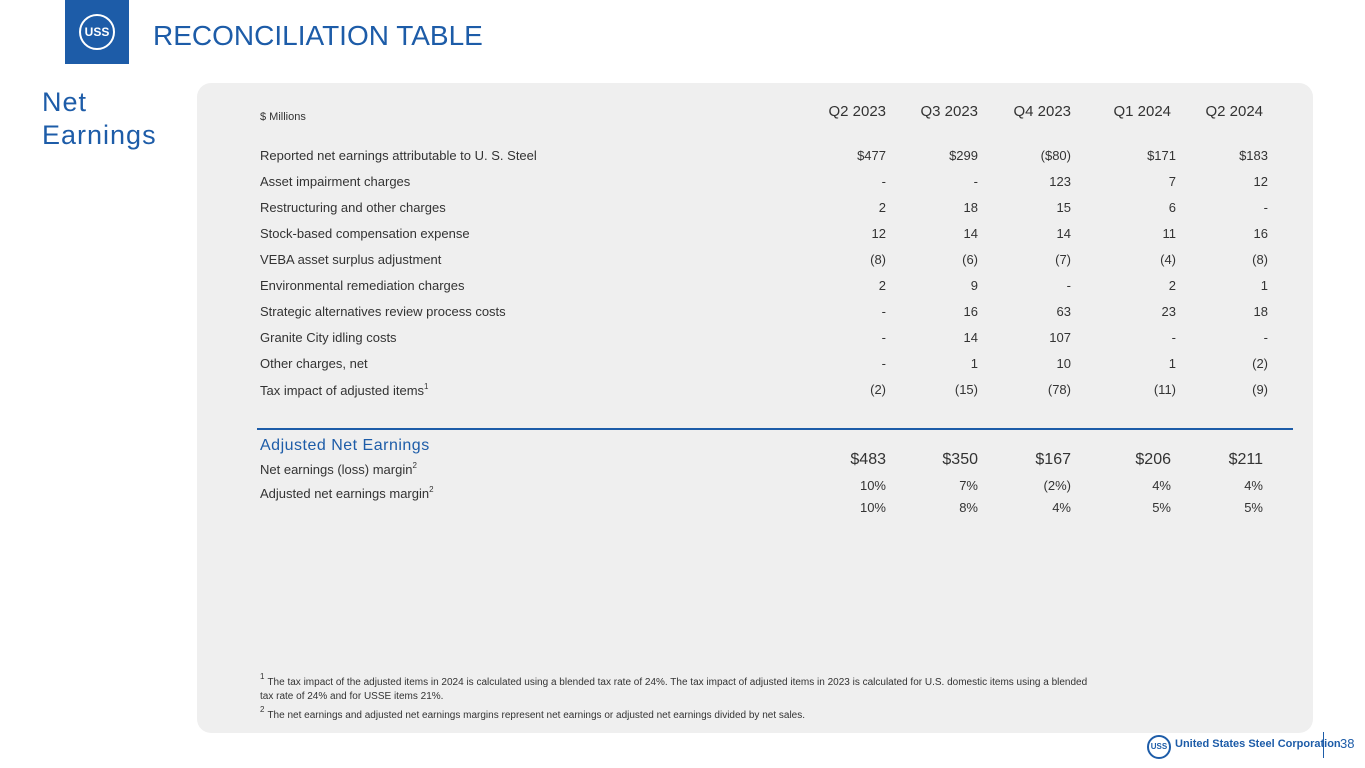 This screenshot has height=768, width=1365. What do you see at coordinates (328, 337) in the screenshot?
I see `row-label-text: Granite City idling costs` at bounding box center [328, 337].